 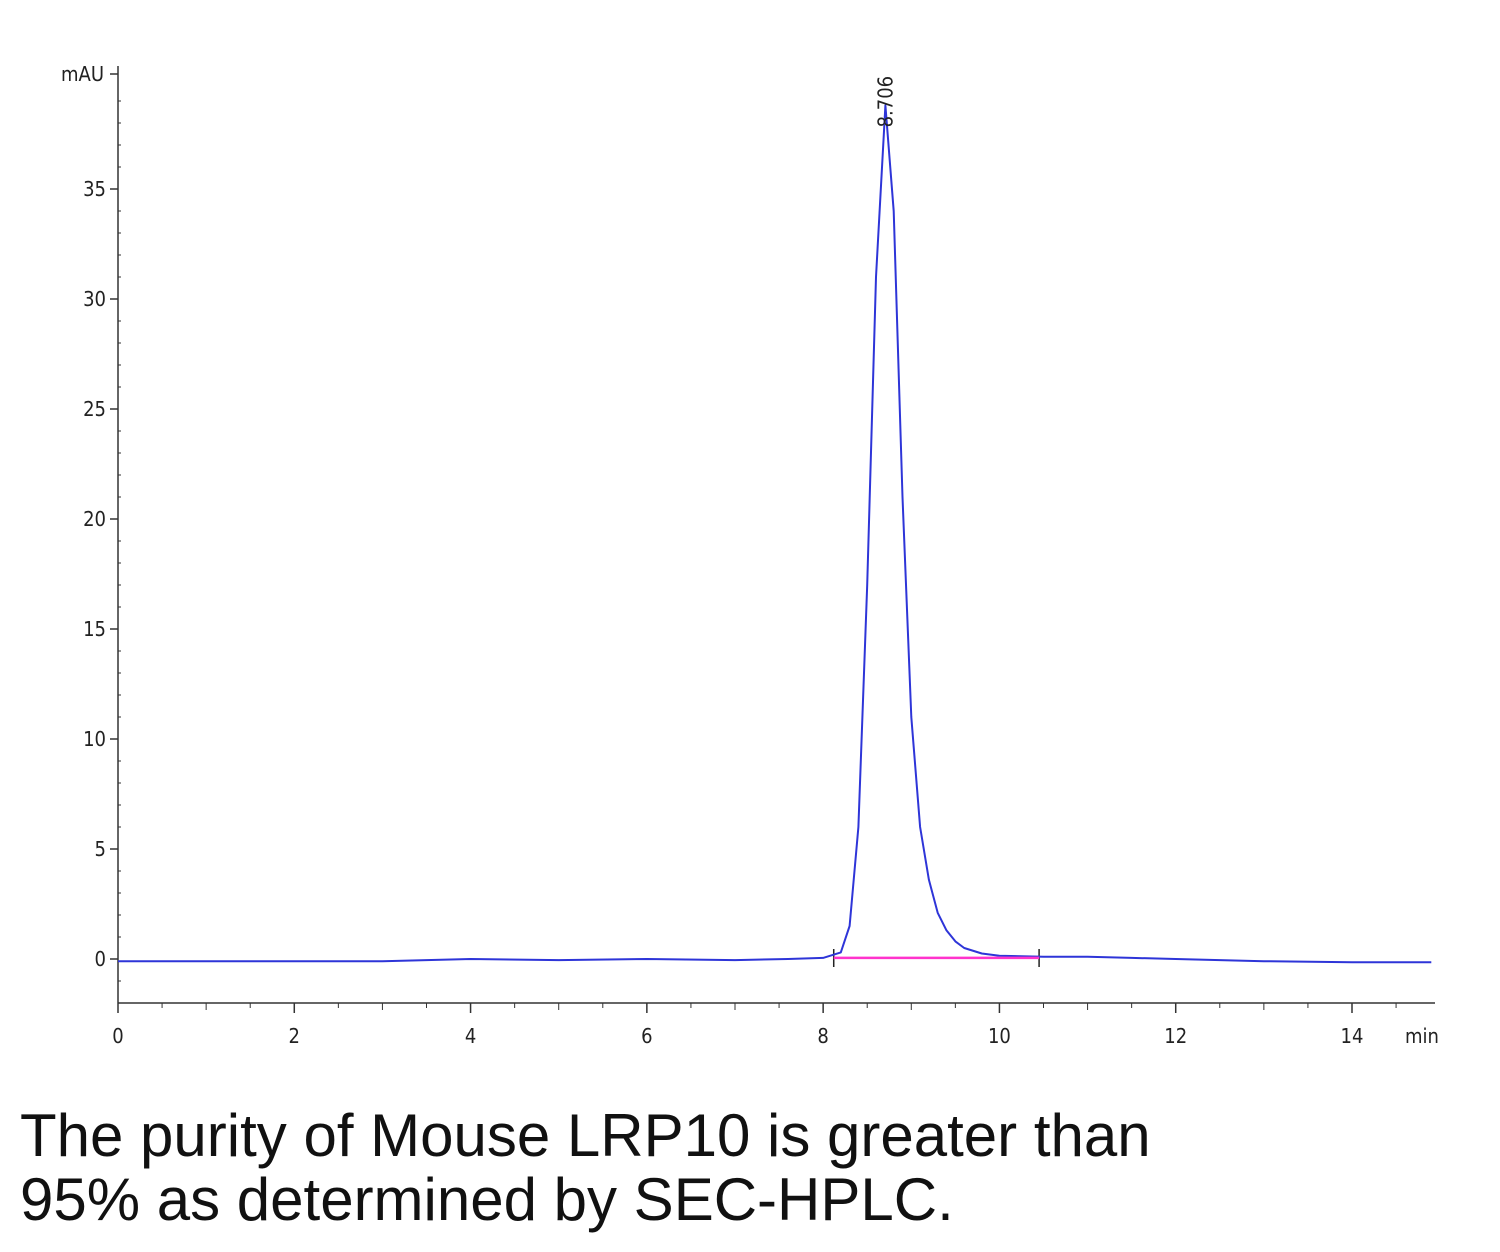 What do you see at coordinates (885, 102) in the screenshot?
I see `peak-label: 8.706` at bounding box center [885, 102].